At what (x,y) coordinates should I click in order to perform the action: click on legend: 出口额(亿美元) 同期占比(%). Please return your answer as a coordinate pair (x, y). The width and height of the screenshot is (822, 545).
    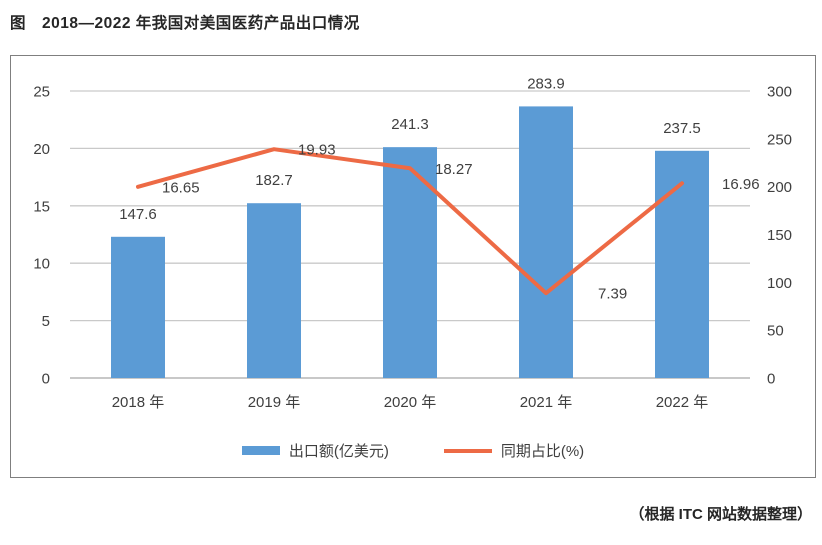
    Looking at the image, I should click on (413, 450).